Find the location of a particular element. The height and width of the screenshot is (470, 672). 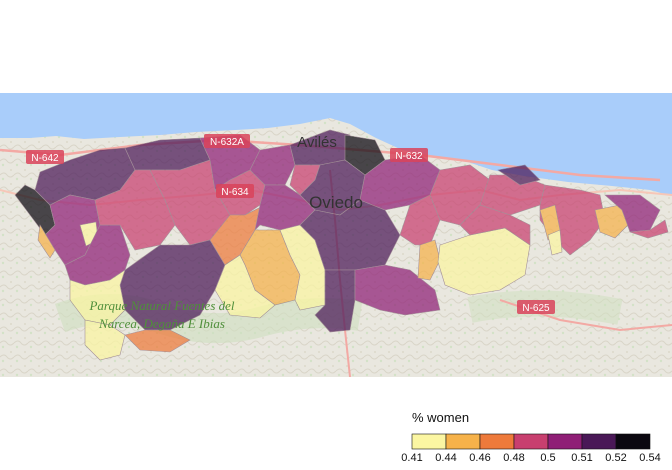

place-label-aviles: Avilés is located at coordinates (317, 142).